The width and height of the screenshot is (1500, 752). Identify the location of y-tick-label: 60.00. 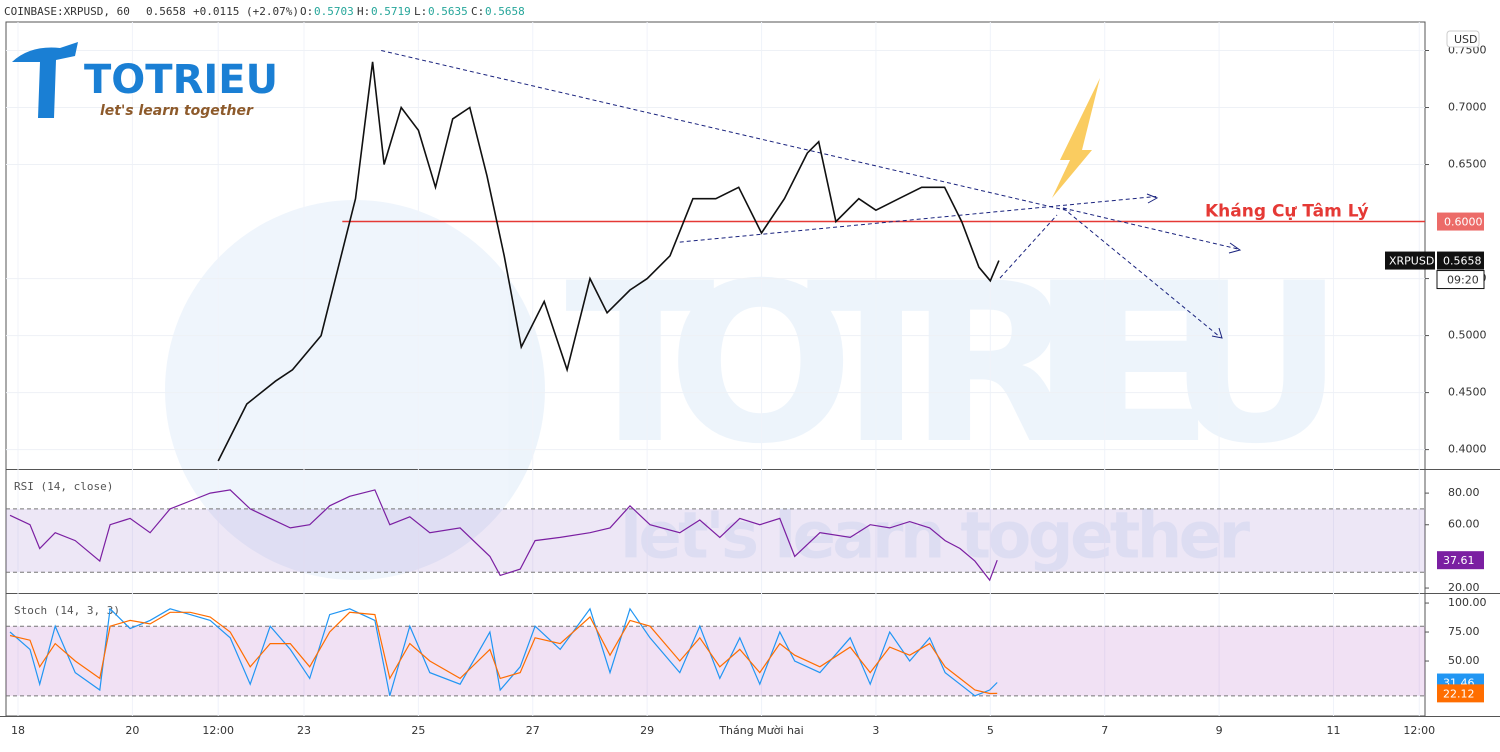
(1464, 524).